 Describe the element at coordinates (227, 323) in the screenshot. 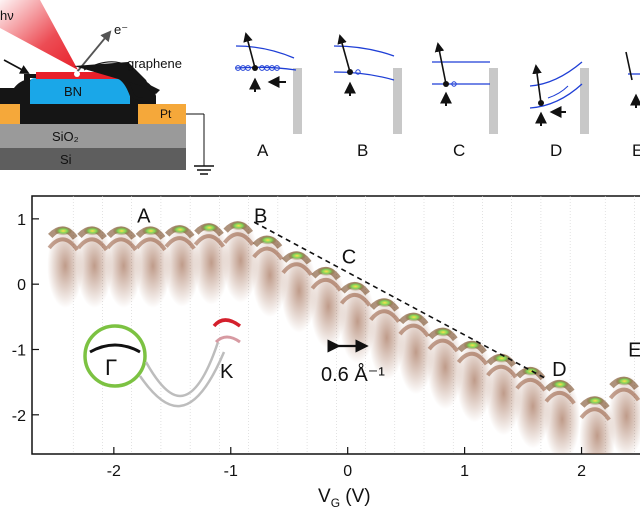

I see `k-band-red` at that location.